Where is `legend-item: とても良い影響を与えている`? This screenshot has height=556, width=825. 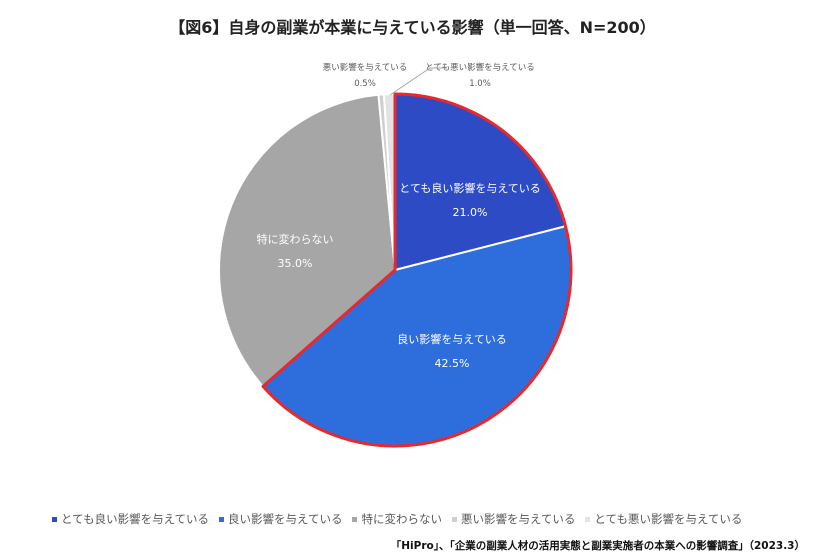 legend-item: とても良い影響を与えている is located at coordinates (130, 519).